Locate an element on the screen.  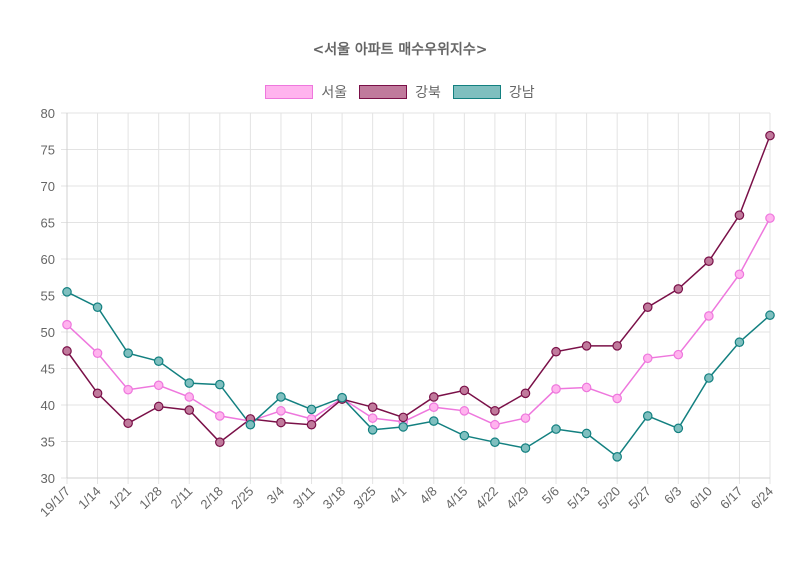
legend: 서울 강북 강남 is located at coordinates (400, 92).